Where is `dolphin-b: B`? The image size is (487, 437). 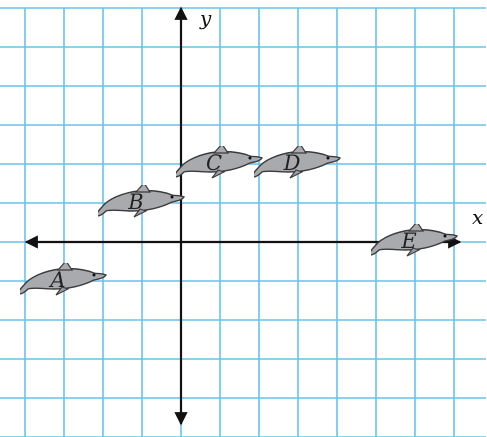
dolphin-b: B is located at coordinates (141, 201).